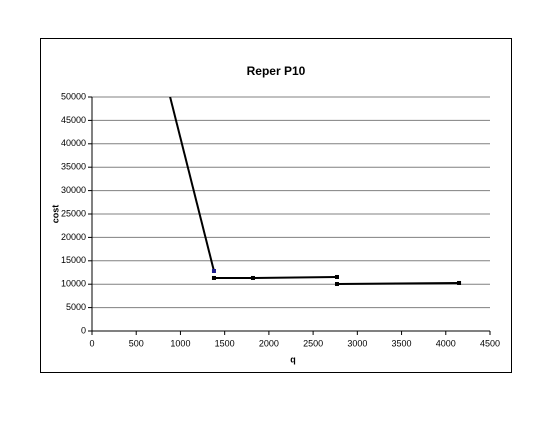 The width and height of the screenshot is (551, 426). What do you see at coordinates (313, 343) in the screenshot?
I see `x-tick-label: 2500` at bounding box center [313, 343].